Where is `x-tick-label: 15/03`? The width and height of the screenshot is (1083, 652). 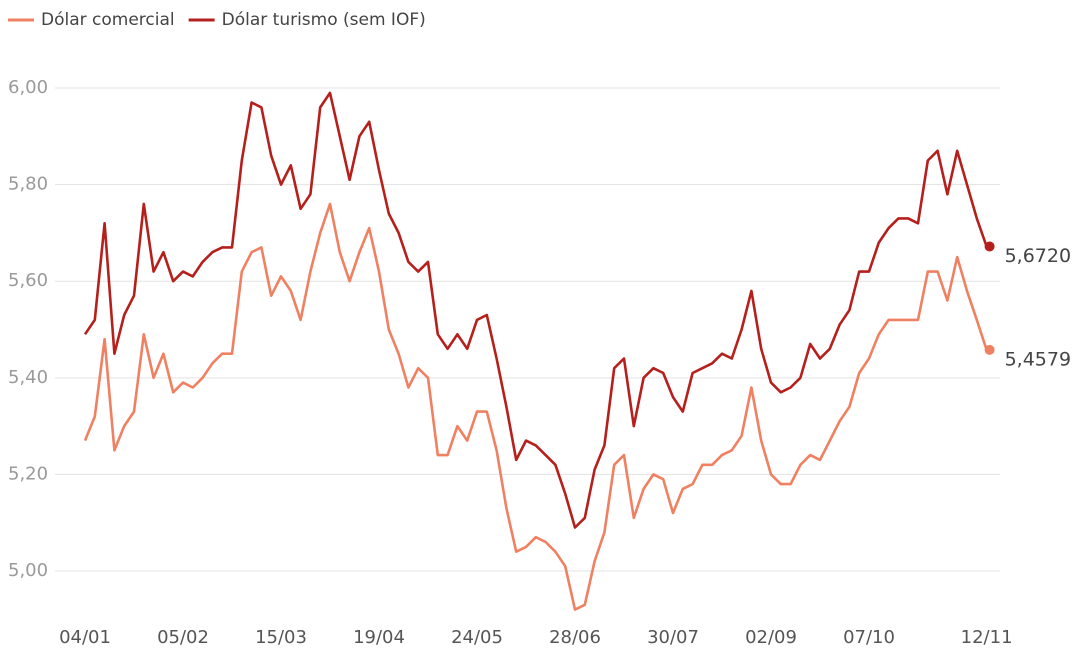
x-tick-label: 15/03 is located at coordinates (281, 637).